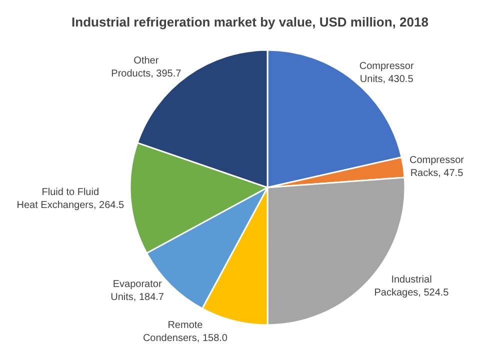 This screenshot has height=350, width=500. I want to click on slice-label: Evaporator Units, 184.7, so click(137, 290).